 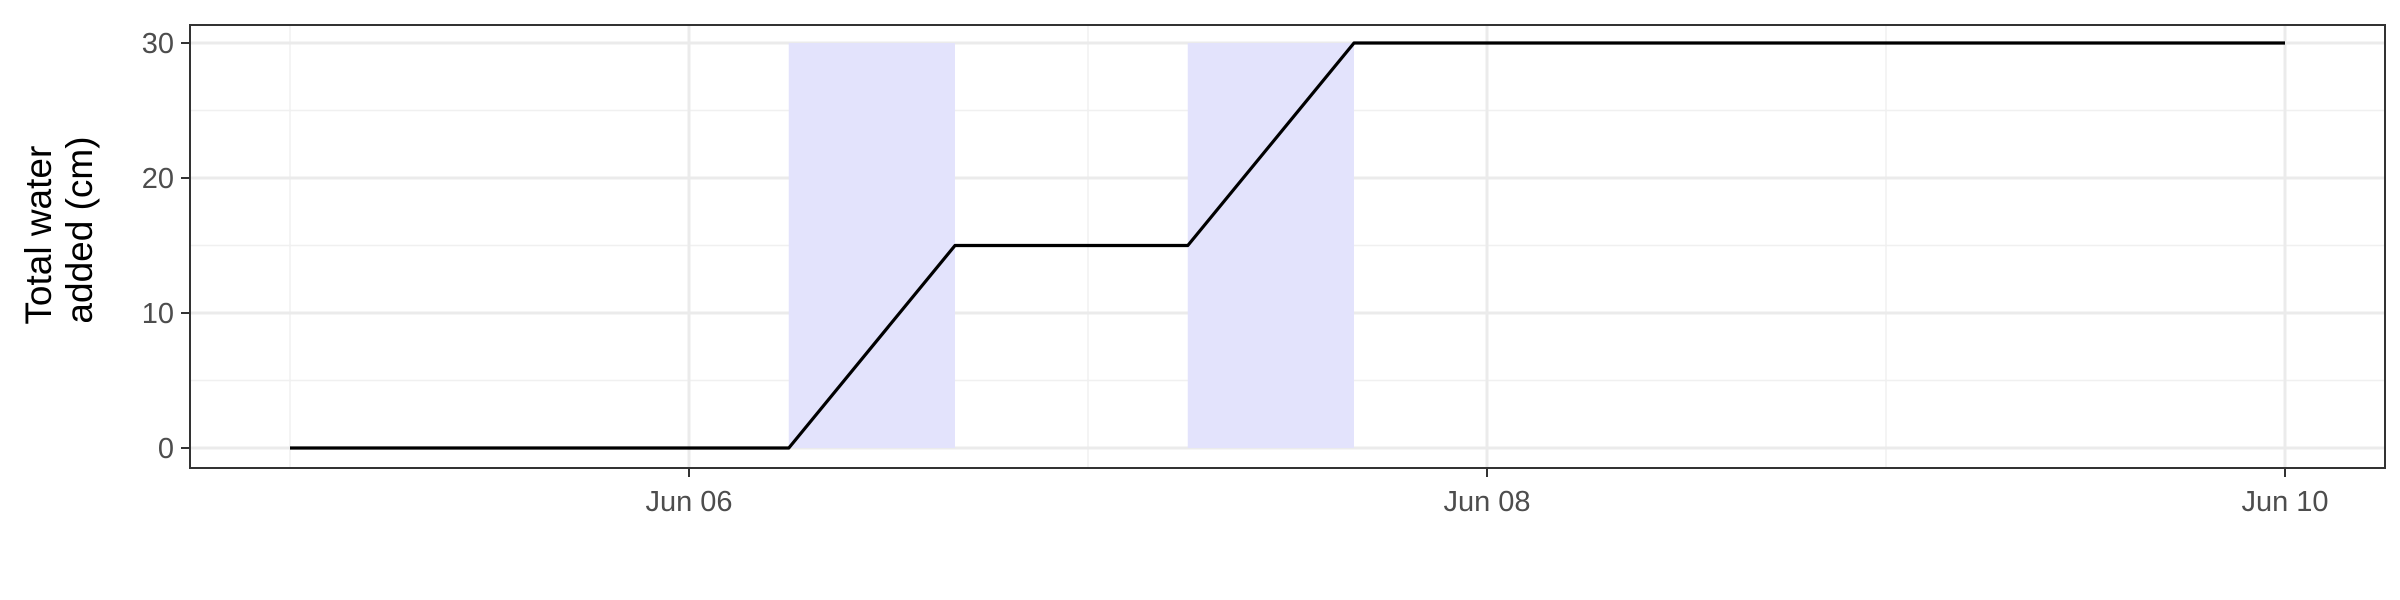 What do you see at coordinates (38, 235) in the screenshot?
I see `y-axis-title-line-1: Total water` at bounding box center [38, 235].